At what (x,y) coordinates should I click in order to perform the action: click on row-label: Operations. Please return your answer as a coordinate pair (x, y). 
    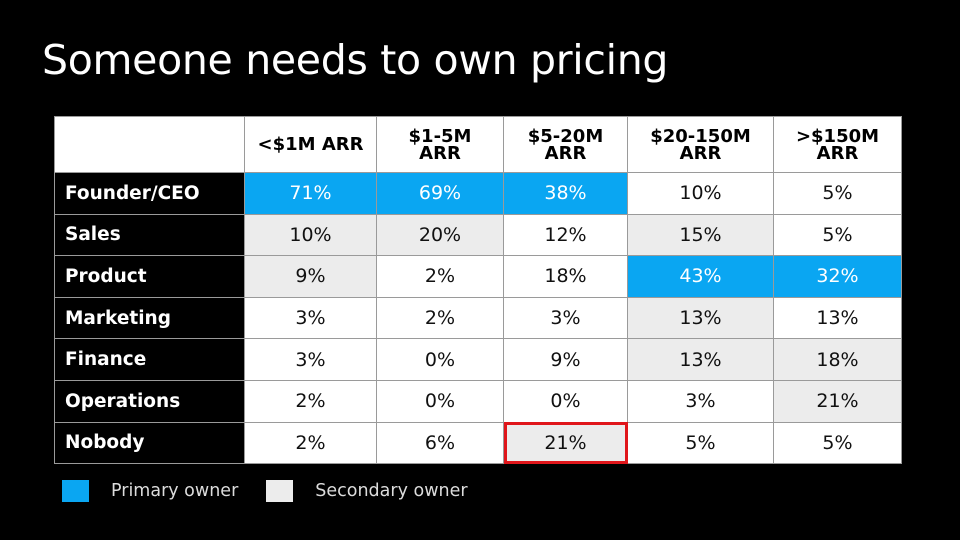
    Looking at the image, I should click on (149, 401).